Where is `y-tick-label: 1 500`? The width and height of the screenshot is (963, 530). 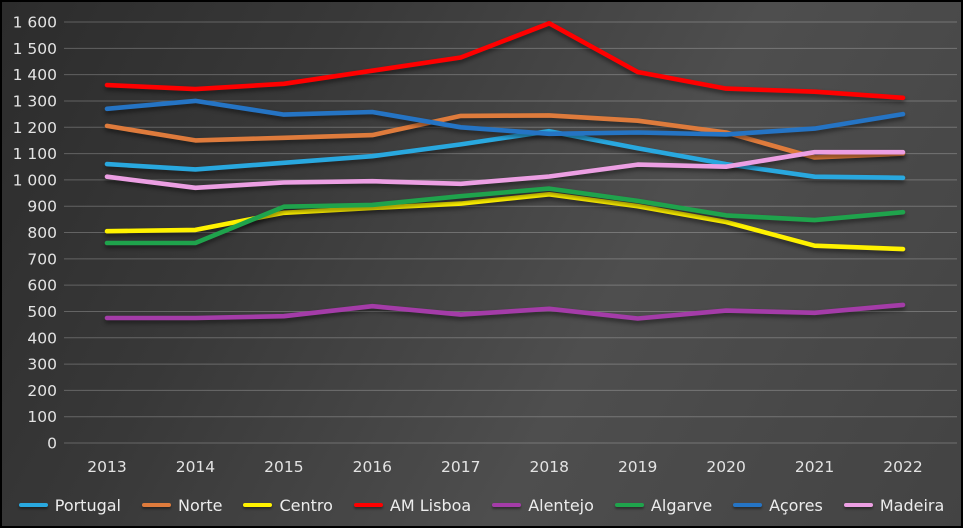
y-tick-label: 1 500 is located at coordinates (35, 49).